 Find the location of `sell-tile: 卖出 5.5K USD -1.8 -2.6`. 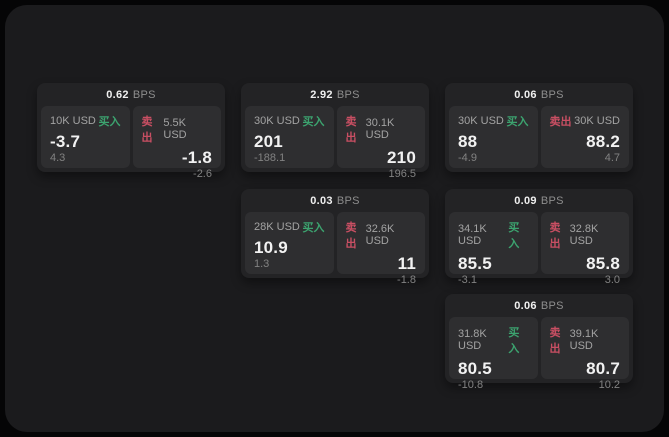

sell-tile: 卖出 5.5K USD -1.8 -2.6 is located at coordinates (176, 143).